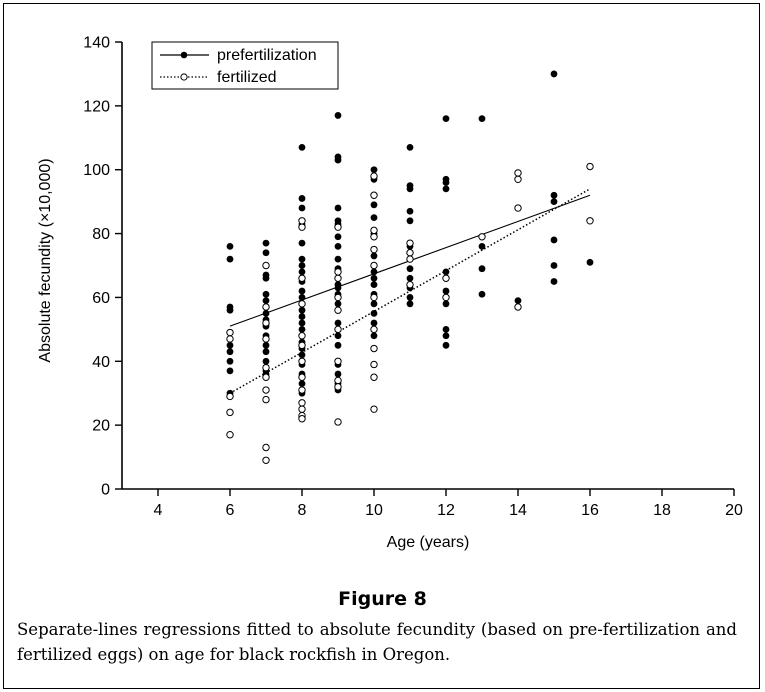 The image size is (765, 692). What do you see at coordinates (158, 510) in the screenshot?
I see `x-tick-label: 4` at bounding box center [158, 510].